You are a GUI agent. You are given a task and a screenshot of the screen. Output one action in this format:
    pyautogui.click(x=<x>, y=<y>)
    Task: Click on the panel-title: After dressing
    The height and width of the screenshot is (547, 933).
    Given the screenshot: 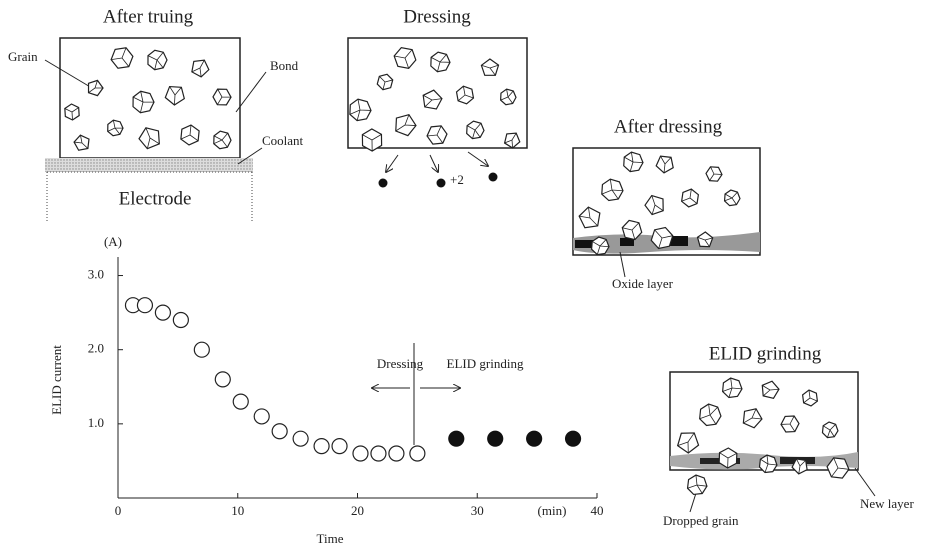 What is the action you would take?
    pyautogui.click(x=668, y=126)
    